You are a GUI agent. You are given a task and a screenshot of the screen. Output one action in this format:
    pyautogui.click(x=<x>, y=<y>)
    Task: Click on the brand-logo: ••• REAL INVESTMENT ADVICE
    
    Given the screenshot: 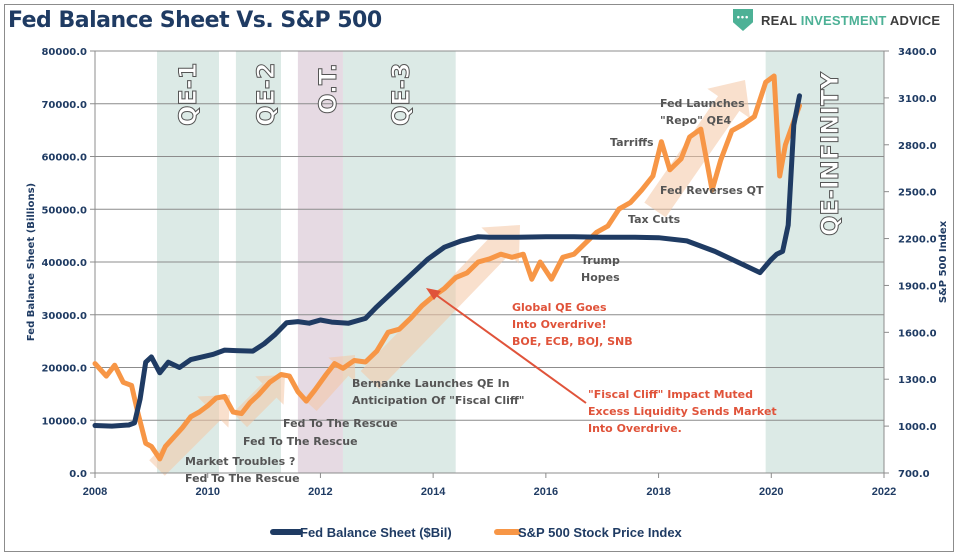 What is the action you would take?
    pyautogui.click(x=836, y=20)
    